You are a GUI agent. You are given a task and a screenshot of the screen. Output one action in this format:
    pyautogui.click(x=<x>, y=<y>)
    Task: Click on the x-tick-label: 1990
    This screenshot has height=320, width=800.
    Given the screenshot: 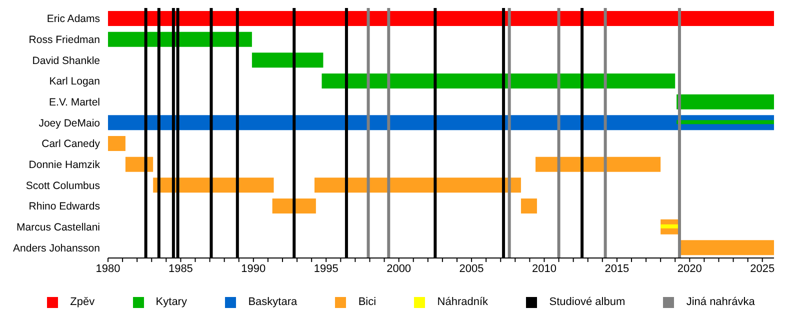 What is the action you would take?
    pyautogui.click(x=253, y=268)
    